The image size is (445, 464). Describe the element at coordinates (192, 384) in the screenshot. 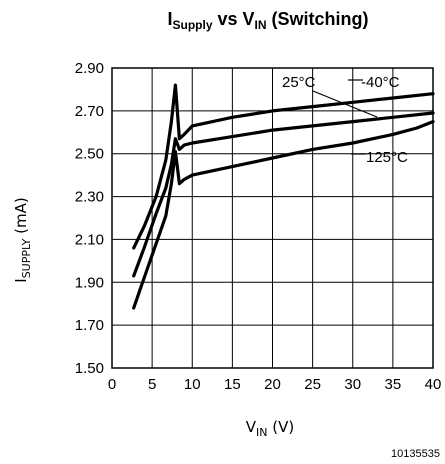

I see `x-tick-label: 10` at that location.